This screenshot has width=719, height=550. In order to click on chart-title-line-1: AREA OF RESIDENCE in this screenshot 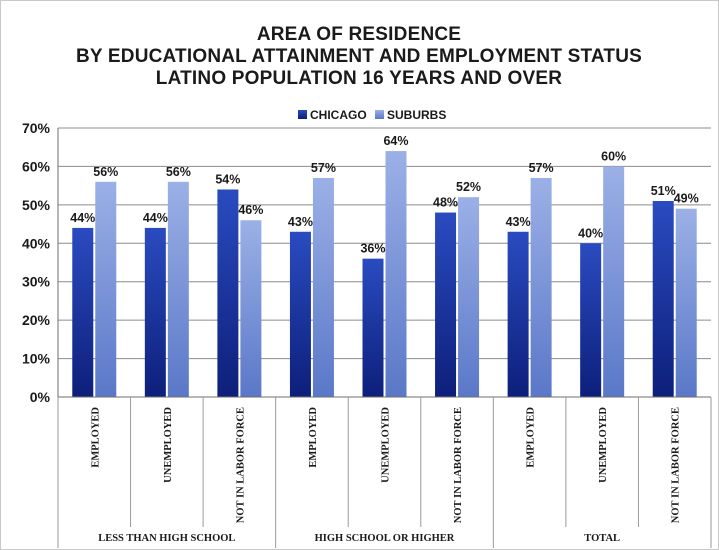, I will do `click(359, 34)`.